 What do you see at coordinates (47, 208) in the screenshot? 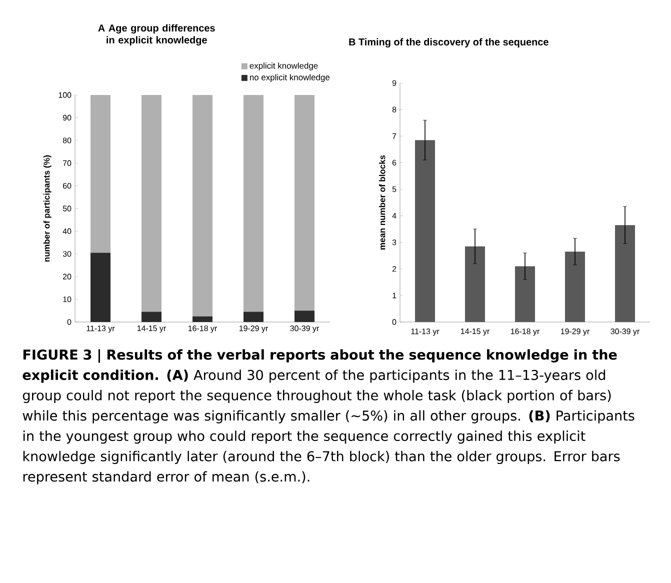
I see `y-axis-title: number of participants (%)` at bounding box center [47, 208].